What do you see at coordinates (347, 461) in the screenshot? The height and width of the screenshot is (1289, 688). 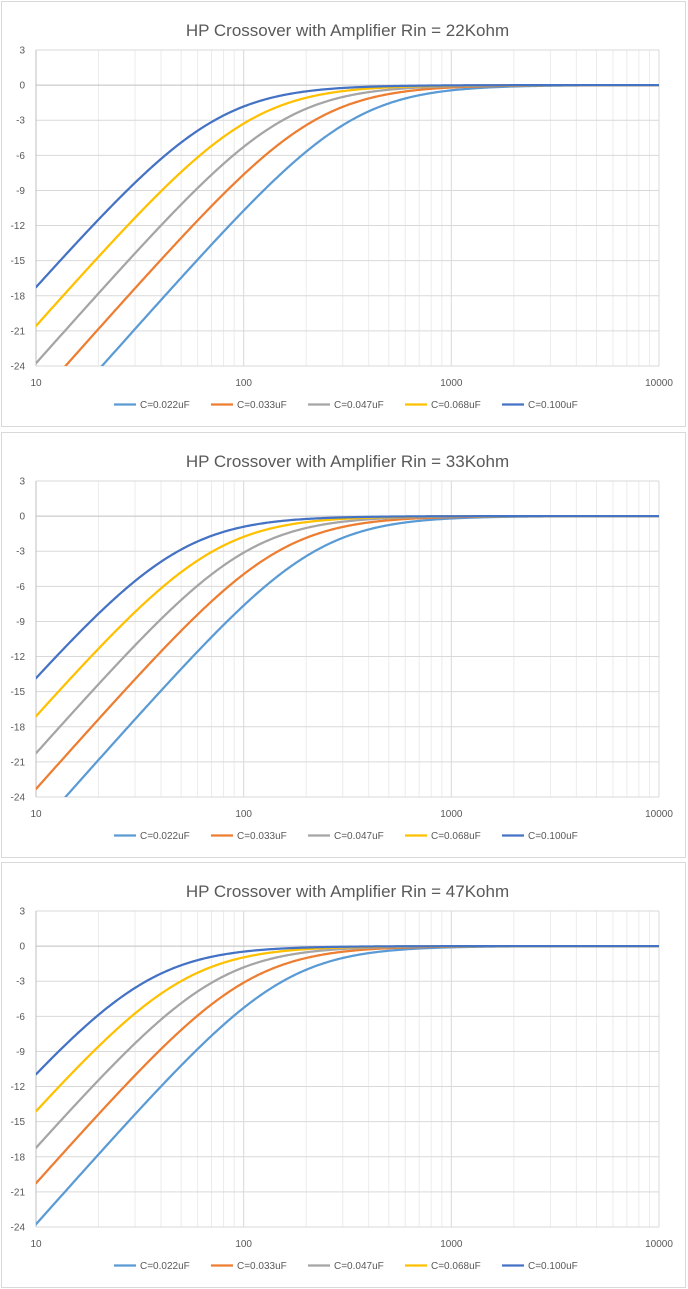 I see `chart-title: HP Crossover with Amplifier Rin = 33Kohm` at bounding box center [347, 461].